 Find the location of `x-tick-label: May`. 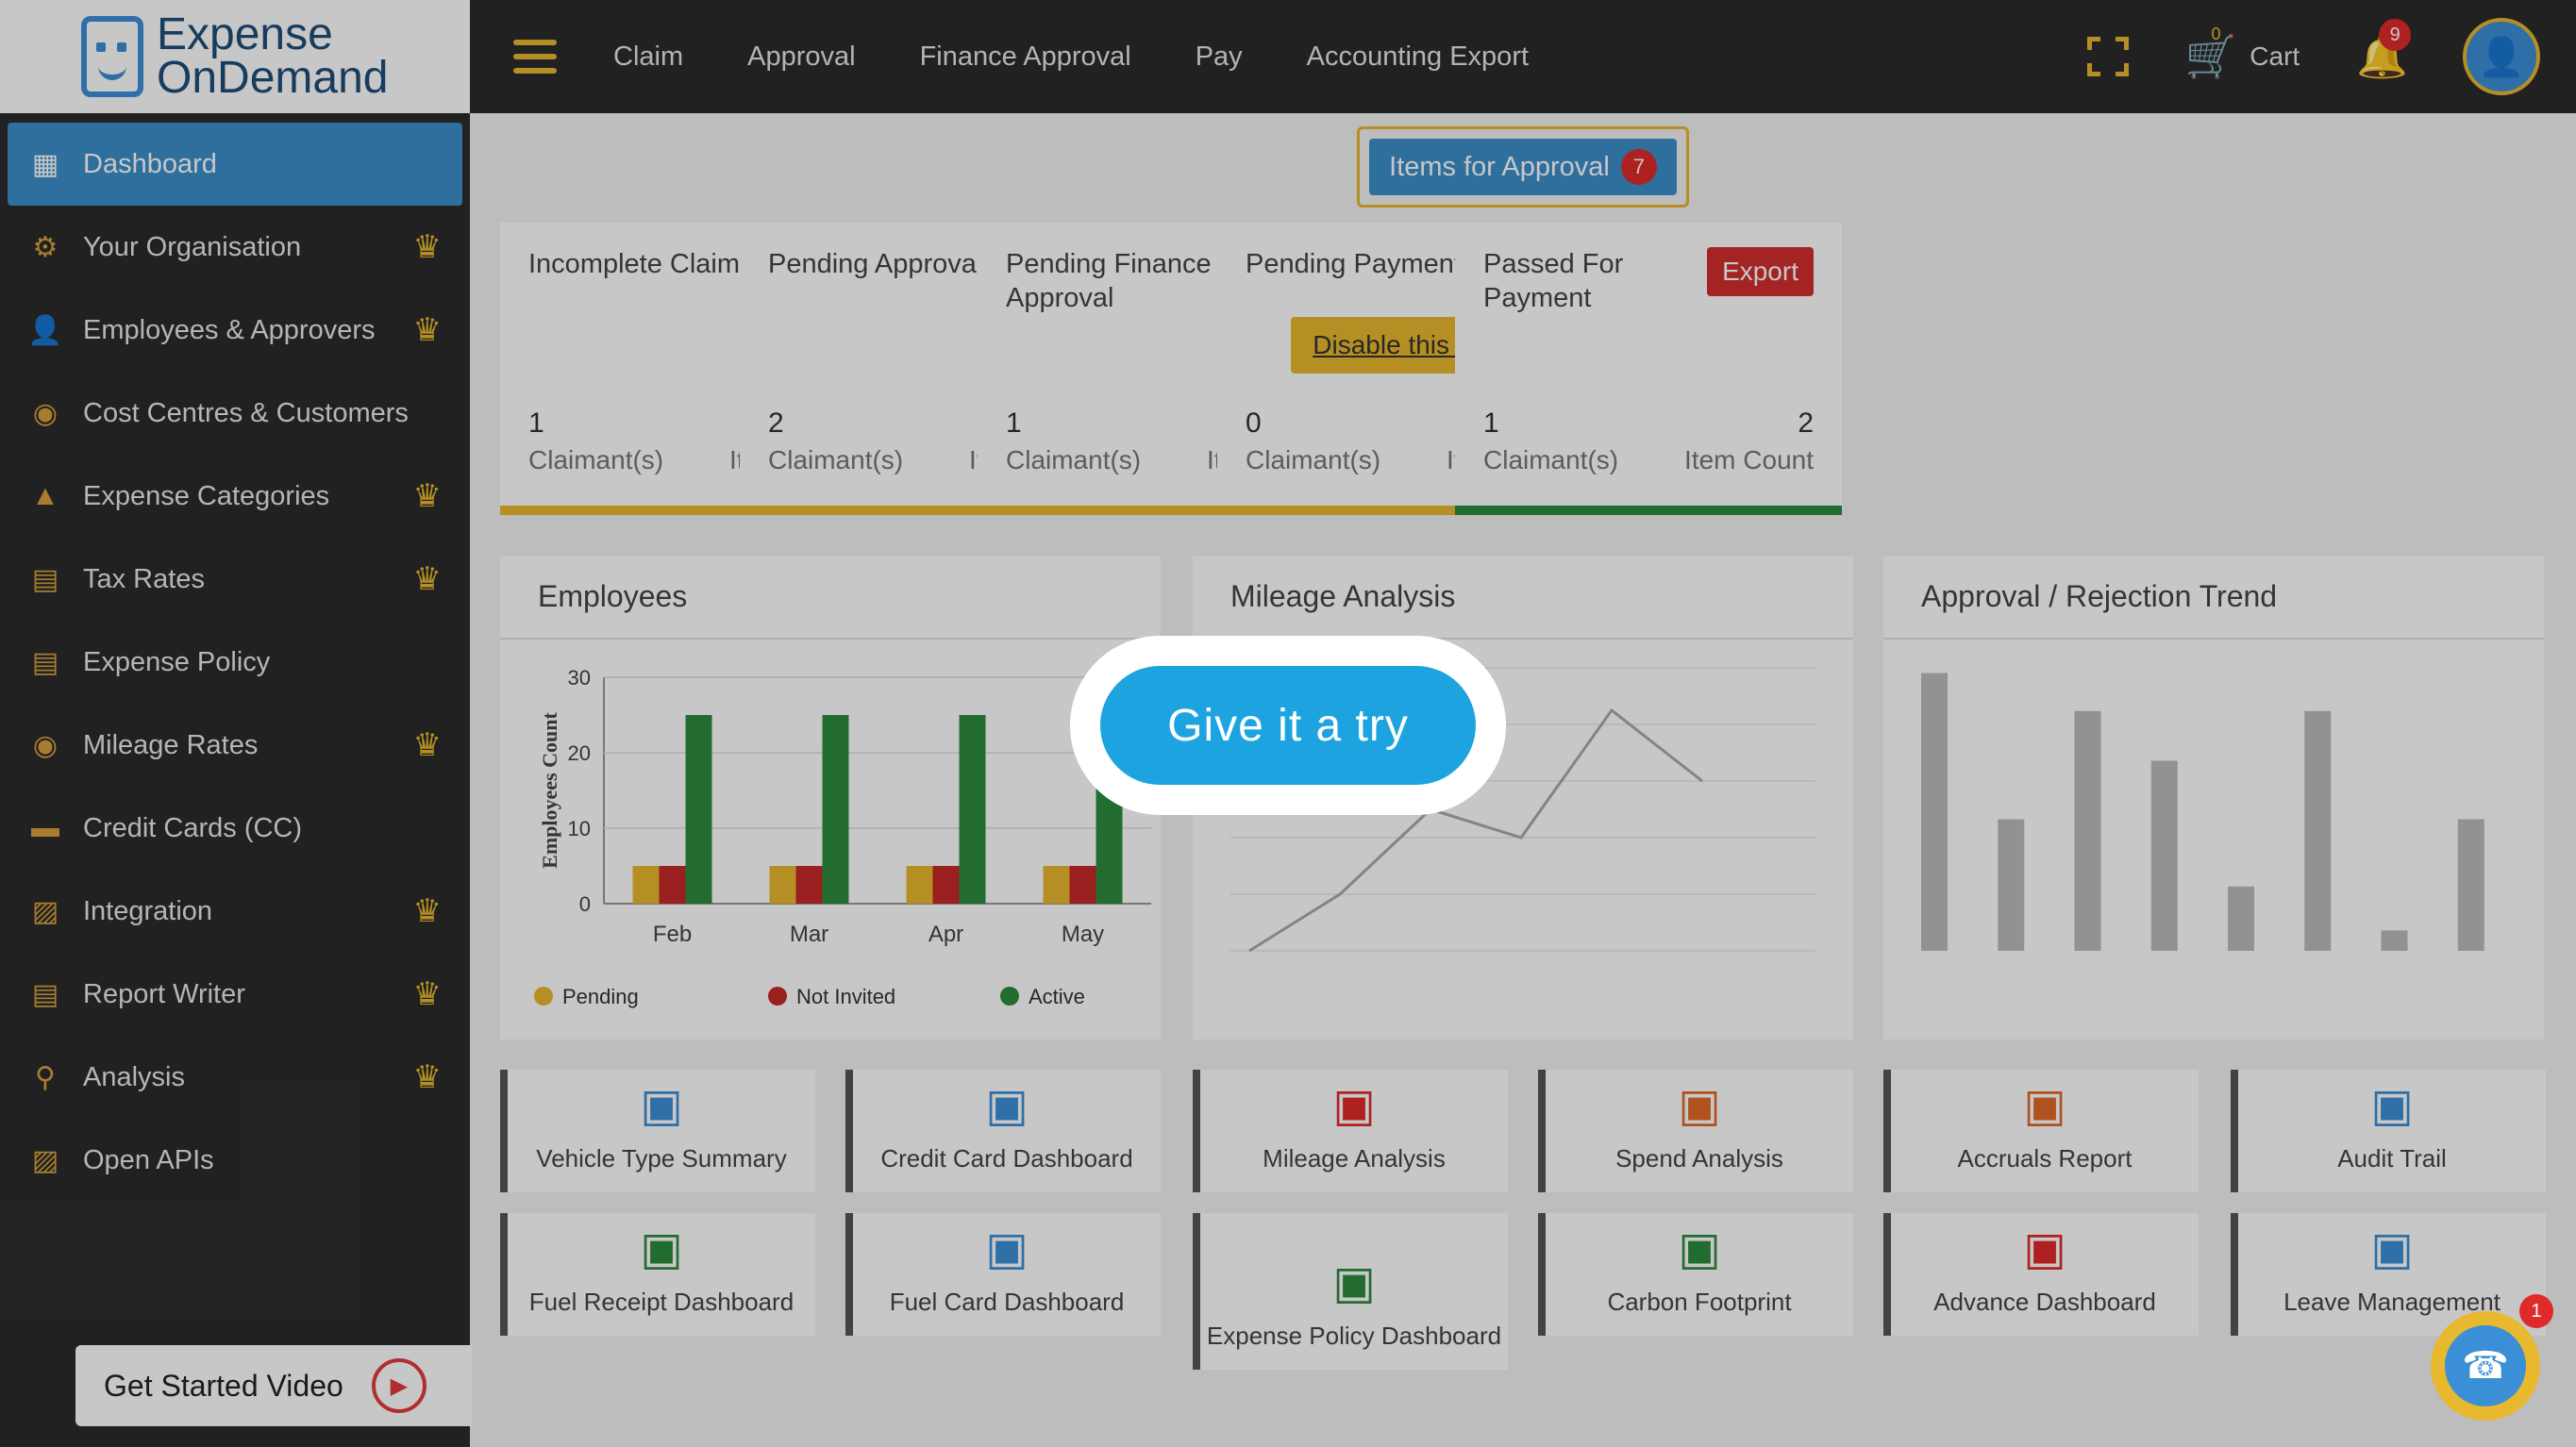

x-tick-label: May is located at coordinates (1083, 935).